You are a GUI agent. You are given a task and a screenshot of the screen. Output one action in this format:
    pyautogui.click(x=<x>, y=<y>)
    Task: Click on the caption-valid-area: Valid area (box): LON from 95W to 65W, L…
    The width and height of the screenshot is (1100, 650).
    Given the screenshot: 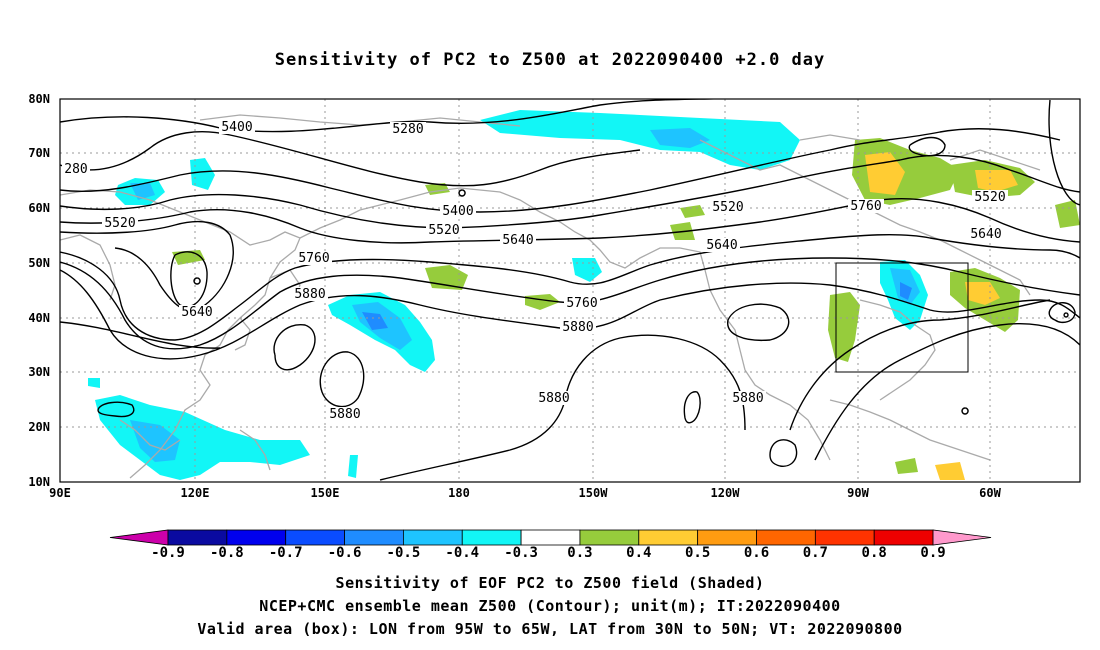 What is the action you would take?
    pyautogui.click(x=550, y=629)
    